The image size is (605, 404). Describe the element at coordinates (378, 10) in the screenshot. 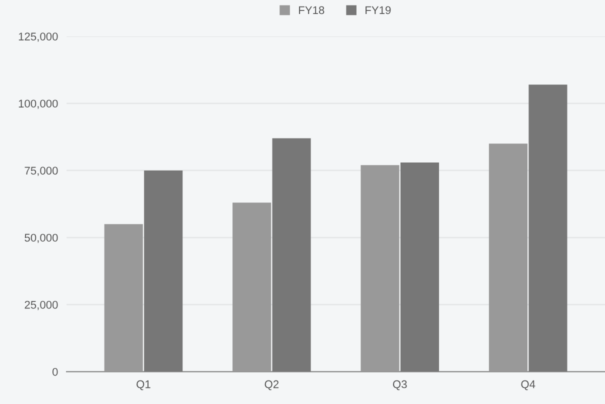

I see `legend-label: FY19` at that location.